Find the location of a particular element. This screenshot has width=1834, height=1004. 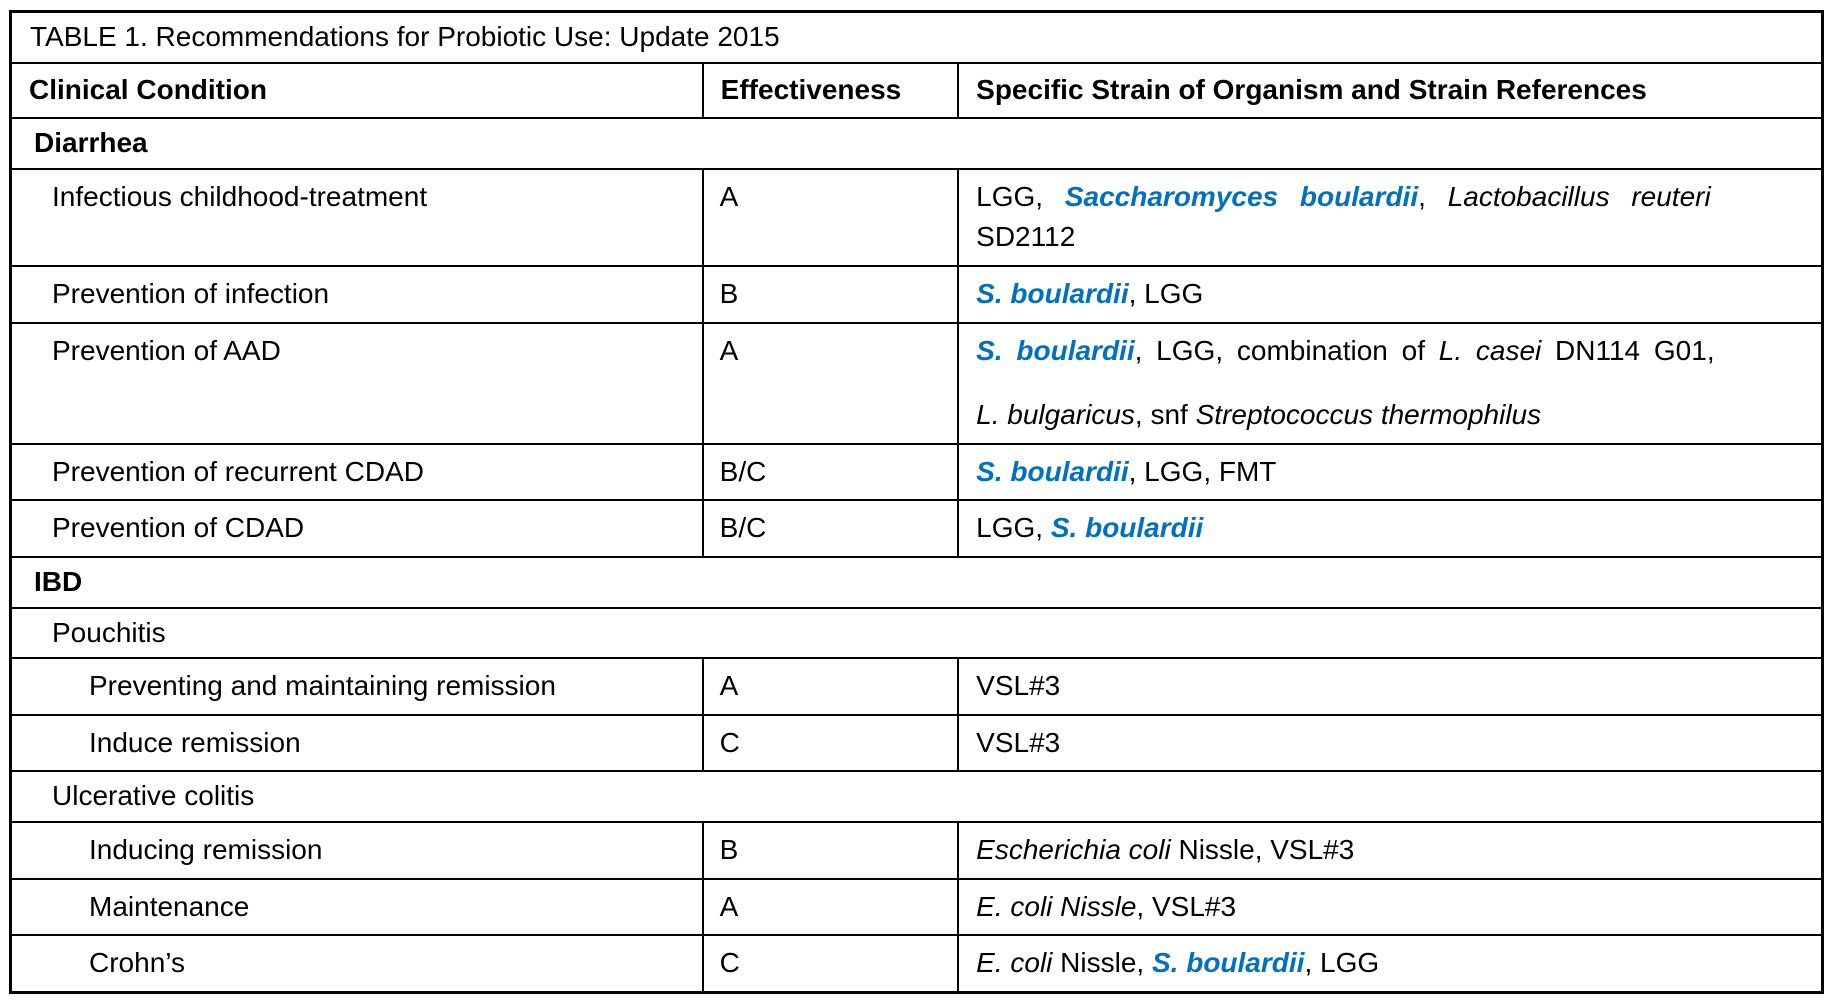

strains-cell: S. boulardii, LGG is located at coordinates (1390, 294).